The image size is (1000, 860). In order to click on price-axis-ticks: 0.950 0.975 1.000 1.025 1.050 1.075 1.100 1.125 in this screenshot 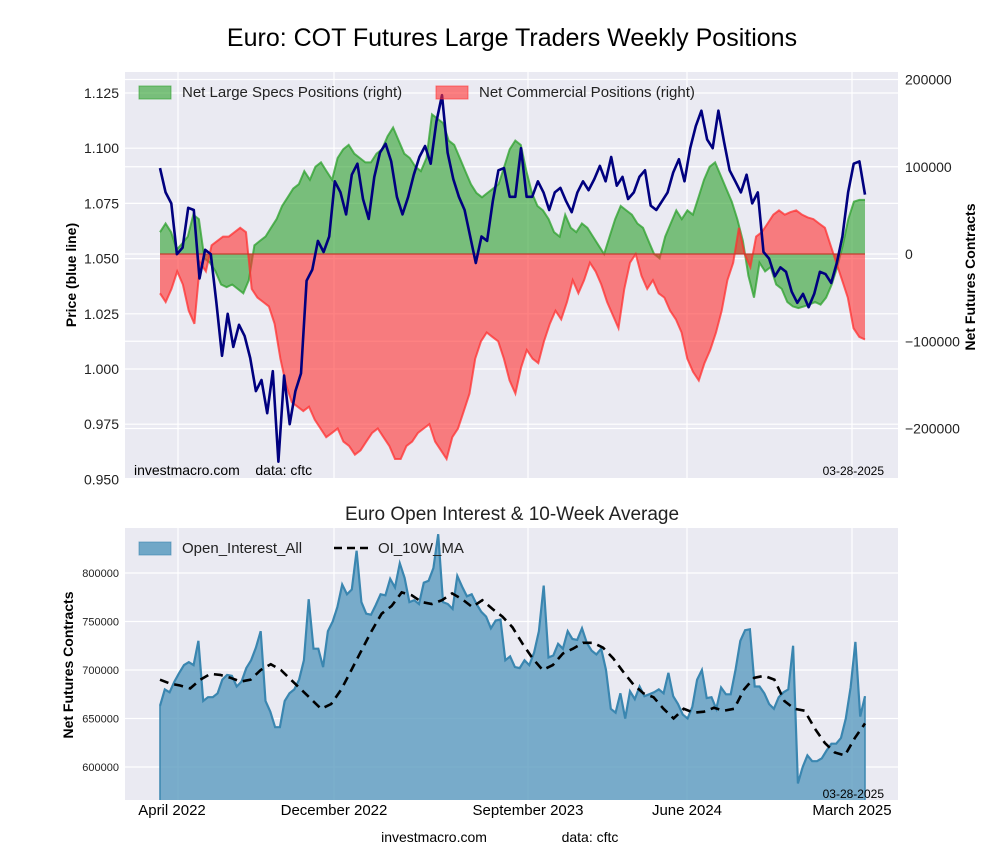, I will do `click(101, 286)`.